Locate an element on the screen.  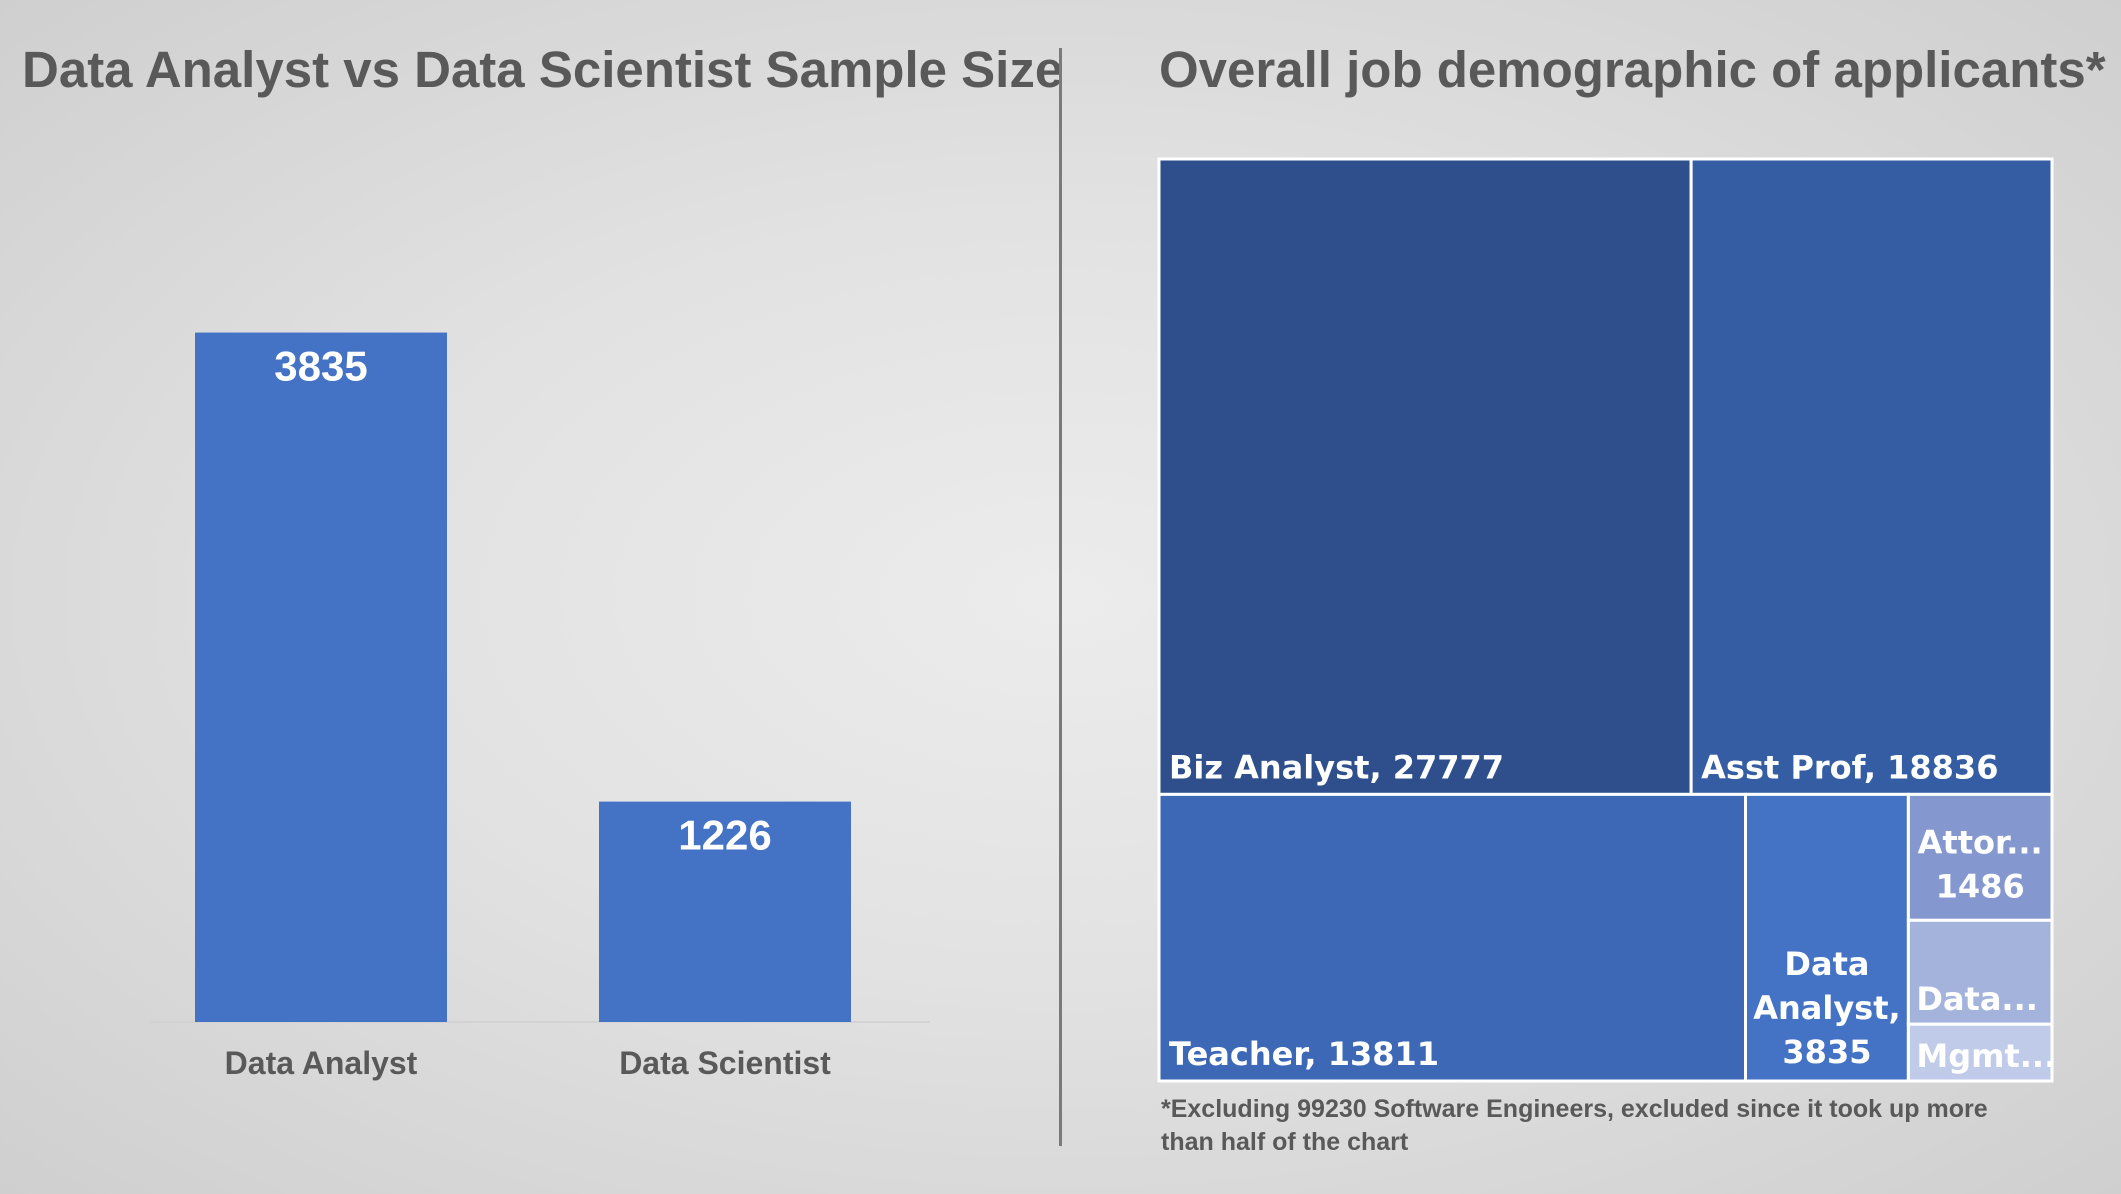
treemap-label: Teacher, 13811 is located at coordinates (1304, 1054).